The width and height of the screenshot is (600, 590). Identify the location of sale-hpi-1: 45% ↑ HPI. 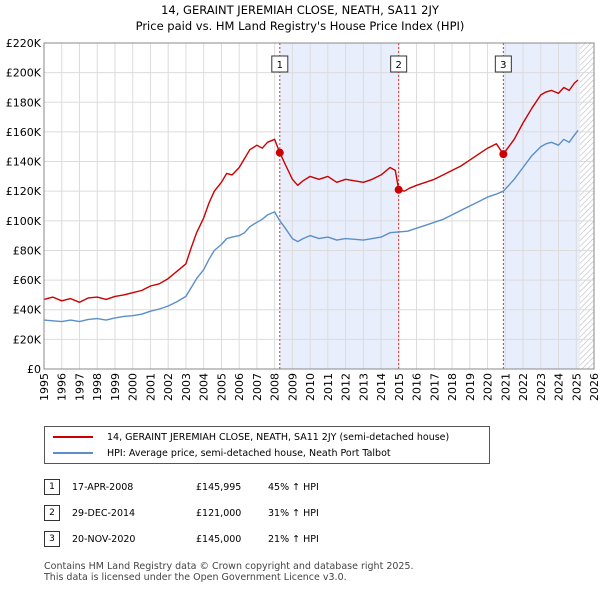
(293, 487).